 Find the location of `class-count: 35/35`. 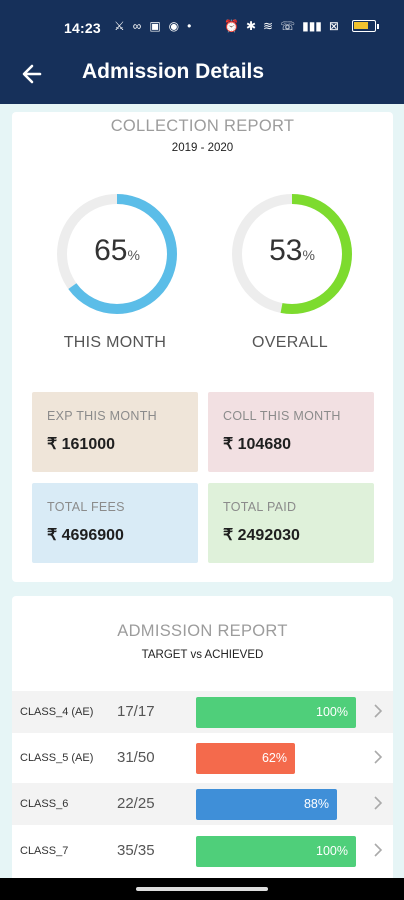

class-count: 35/35 is located at coordinates (136, 850).